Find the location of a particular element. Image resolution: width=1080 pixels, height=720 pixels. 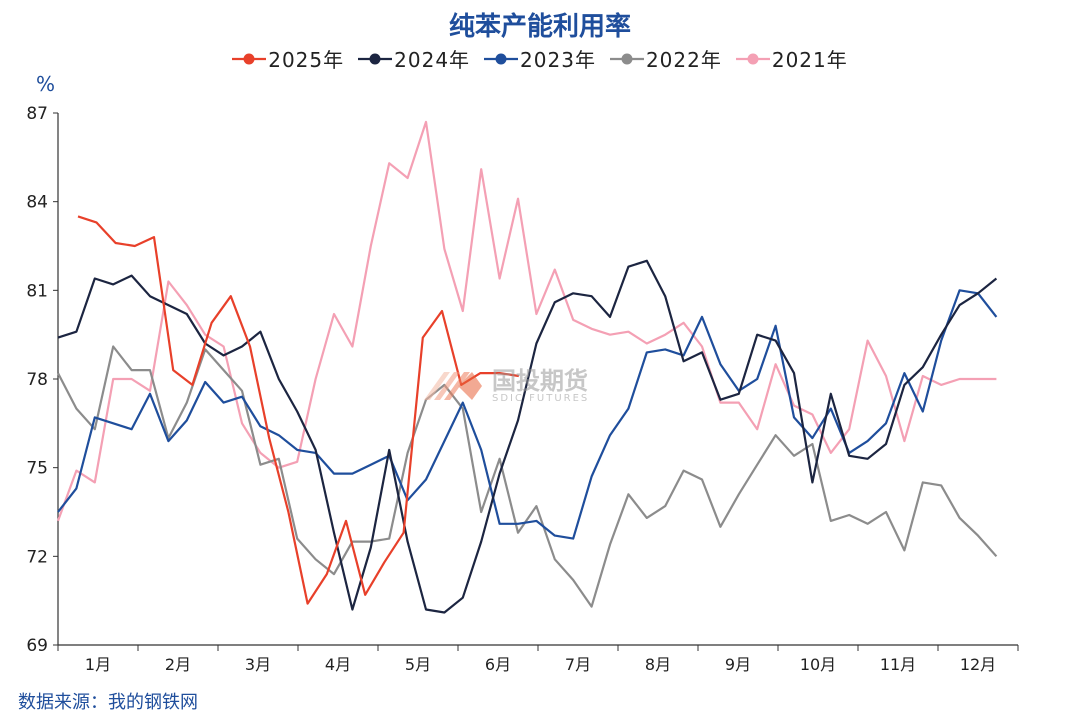

data-source: 数据来源：我的钢铁网 is located at coordinates (108, 702).